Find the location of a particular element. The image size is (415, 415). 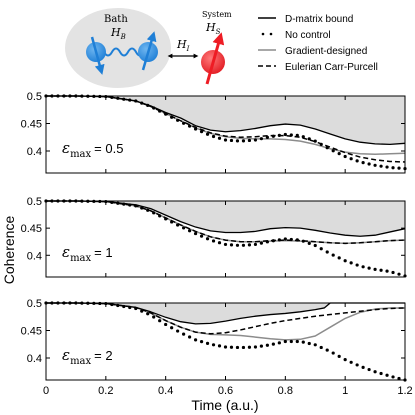

epsilon-annotation: εmax = 2 is located at coordinates (87, 356).